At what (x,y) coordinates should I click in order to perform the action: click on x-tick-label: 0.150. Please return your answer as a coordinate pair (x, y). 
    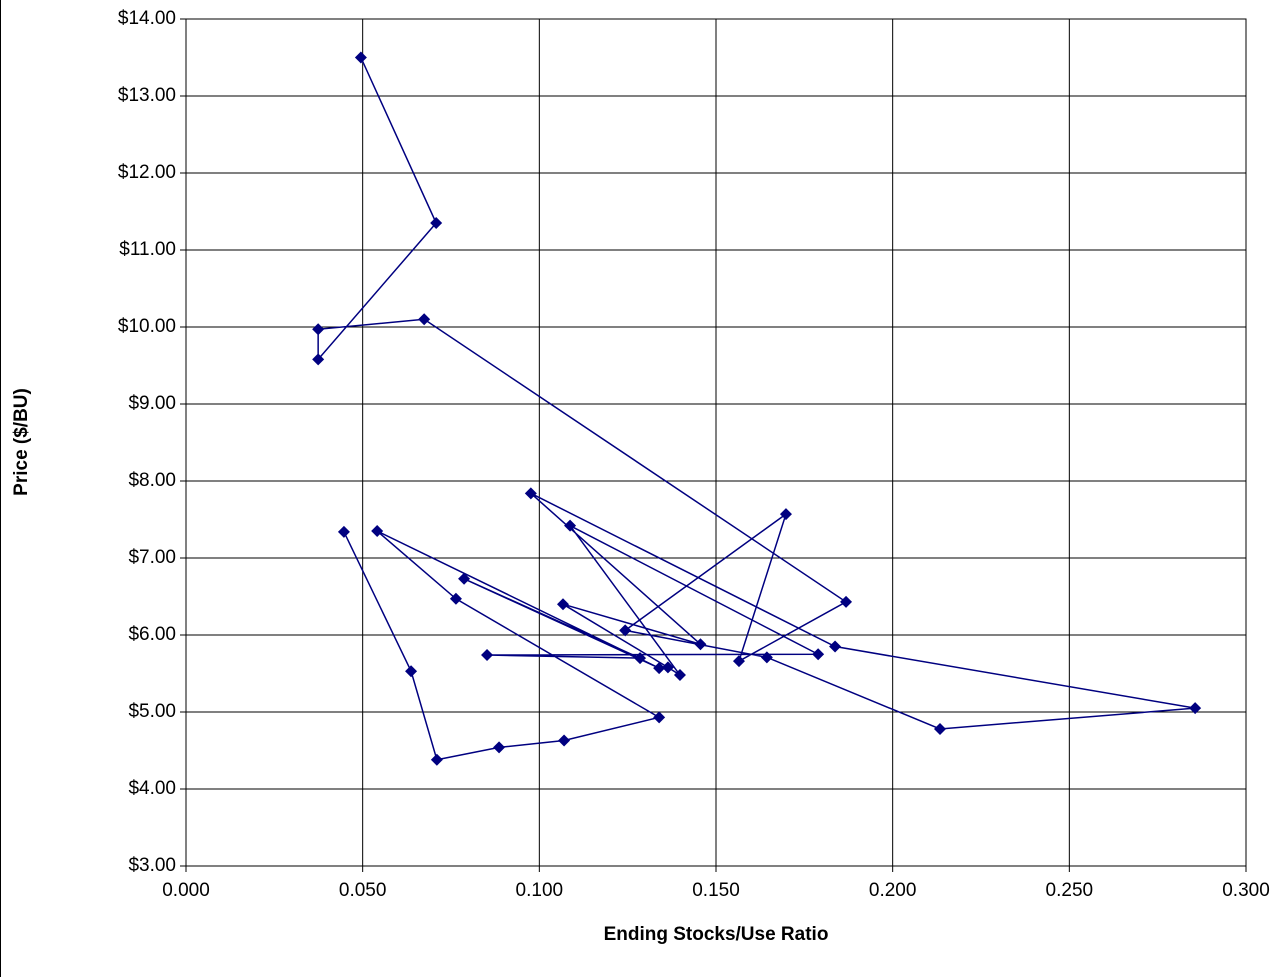
    Looking at the image, I should click on (716, 890).